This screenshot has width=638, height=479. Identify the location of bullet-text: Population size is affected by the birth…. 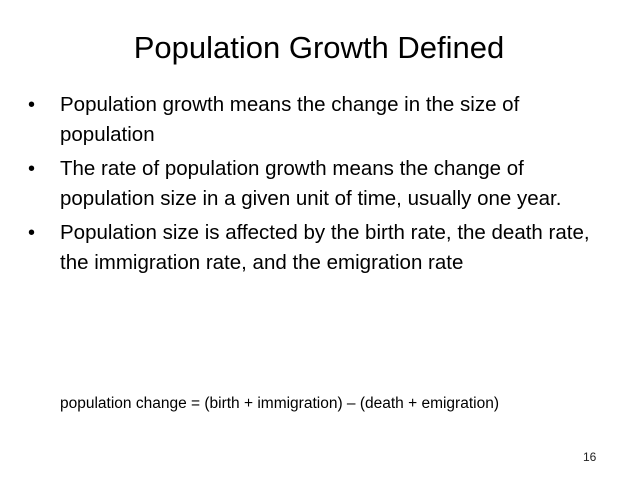
(325, 247).